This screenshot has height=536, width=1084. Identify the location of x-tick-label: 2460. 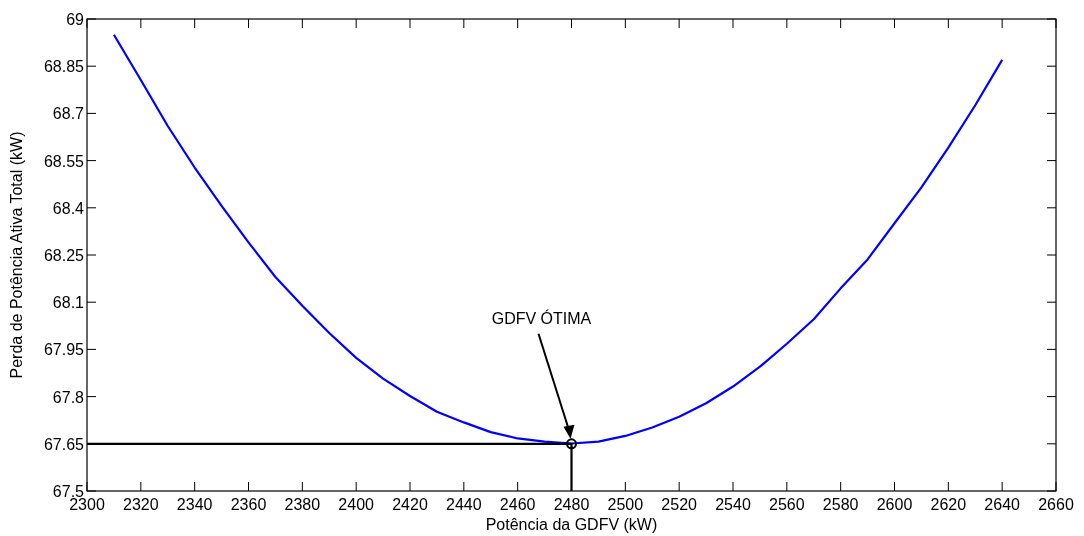
(517, 504).